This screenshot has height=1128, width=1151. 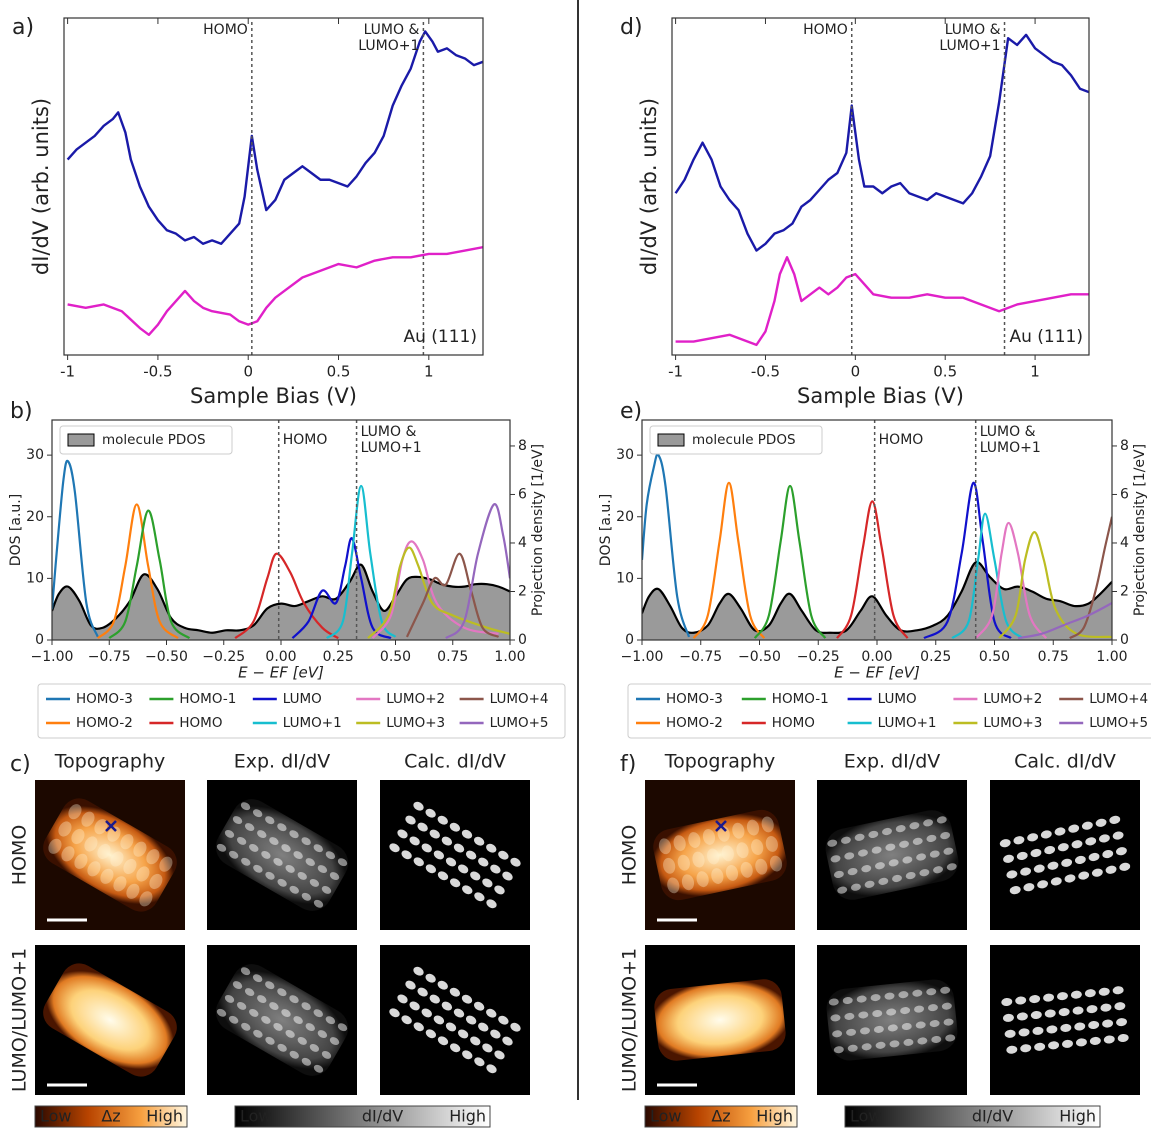 What do you see at coordinates (56, 1116) in the screenshot?
I see `colorbar-label: Low` at bounding box center [56, 1116].